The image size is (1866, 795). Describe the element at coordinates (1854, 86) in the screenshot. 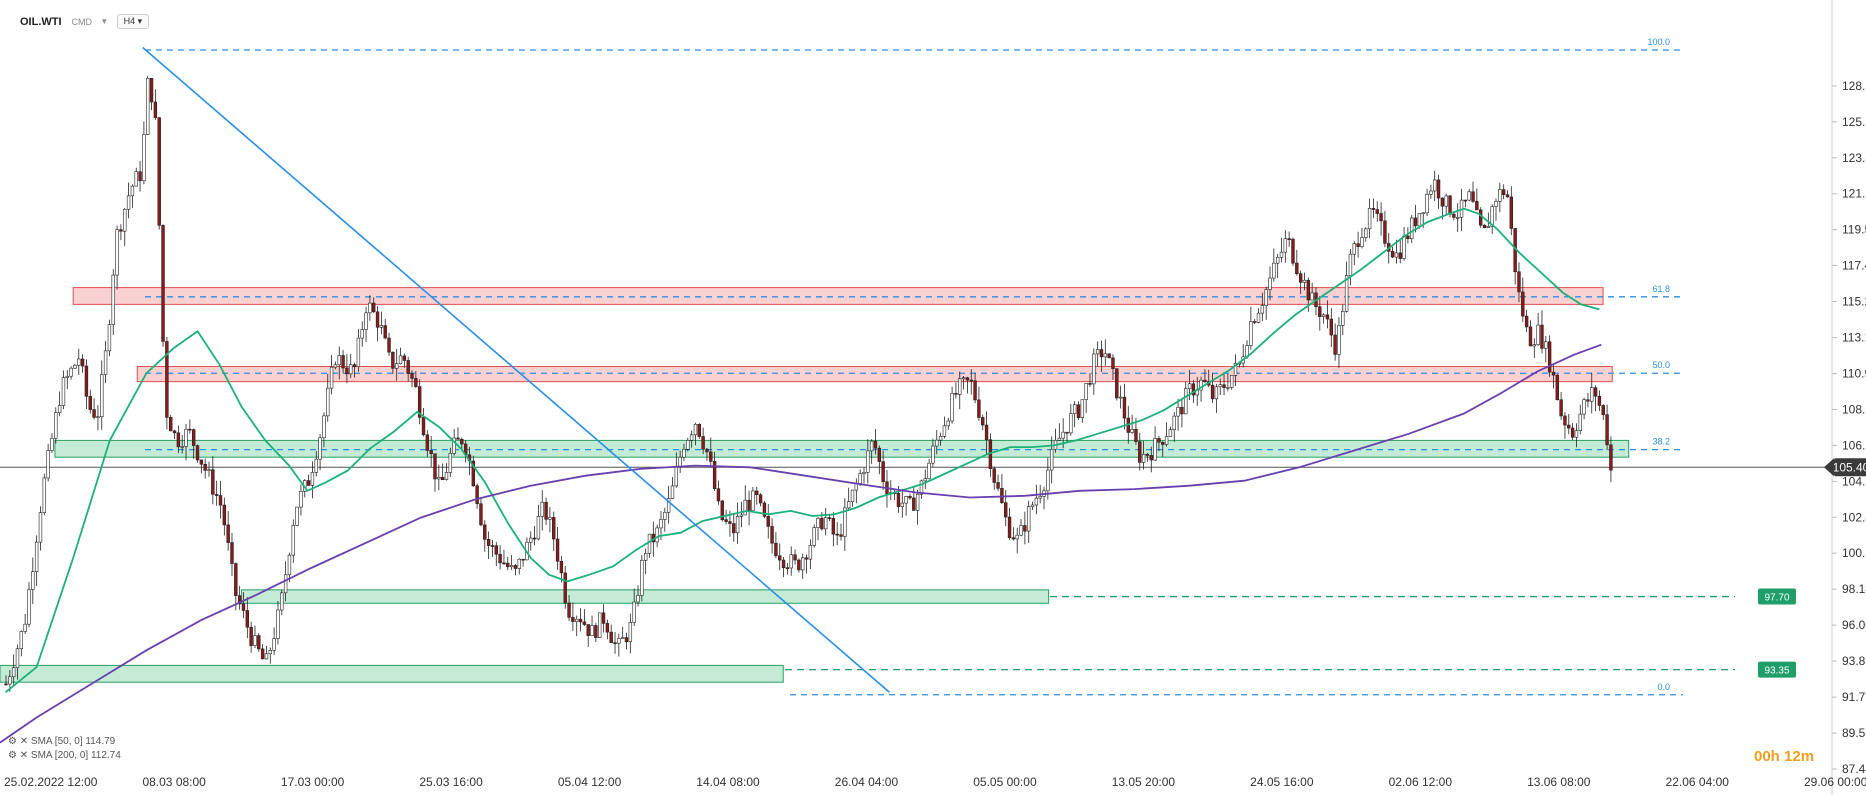

I see `y-axis-tick-label: 128.11` at that location.